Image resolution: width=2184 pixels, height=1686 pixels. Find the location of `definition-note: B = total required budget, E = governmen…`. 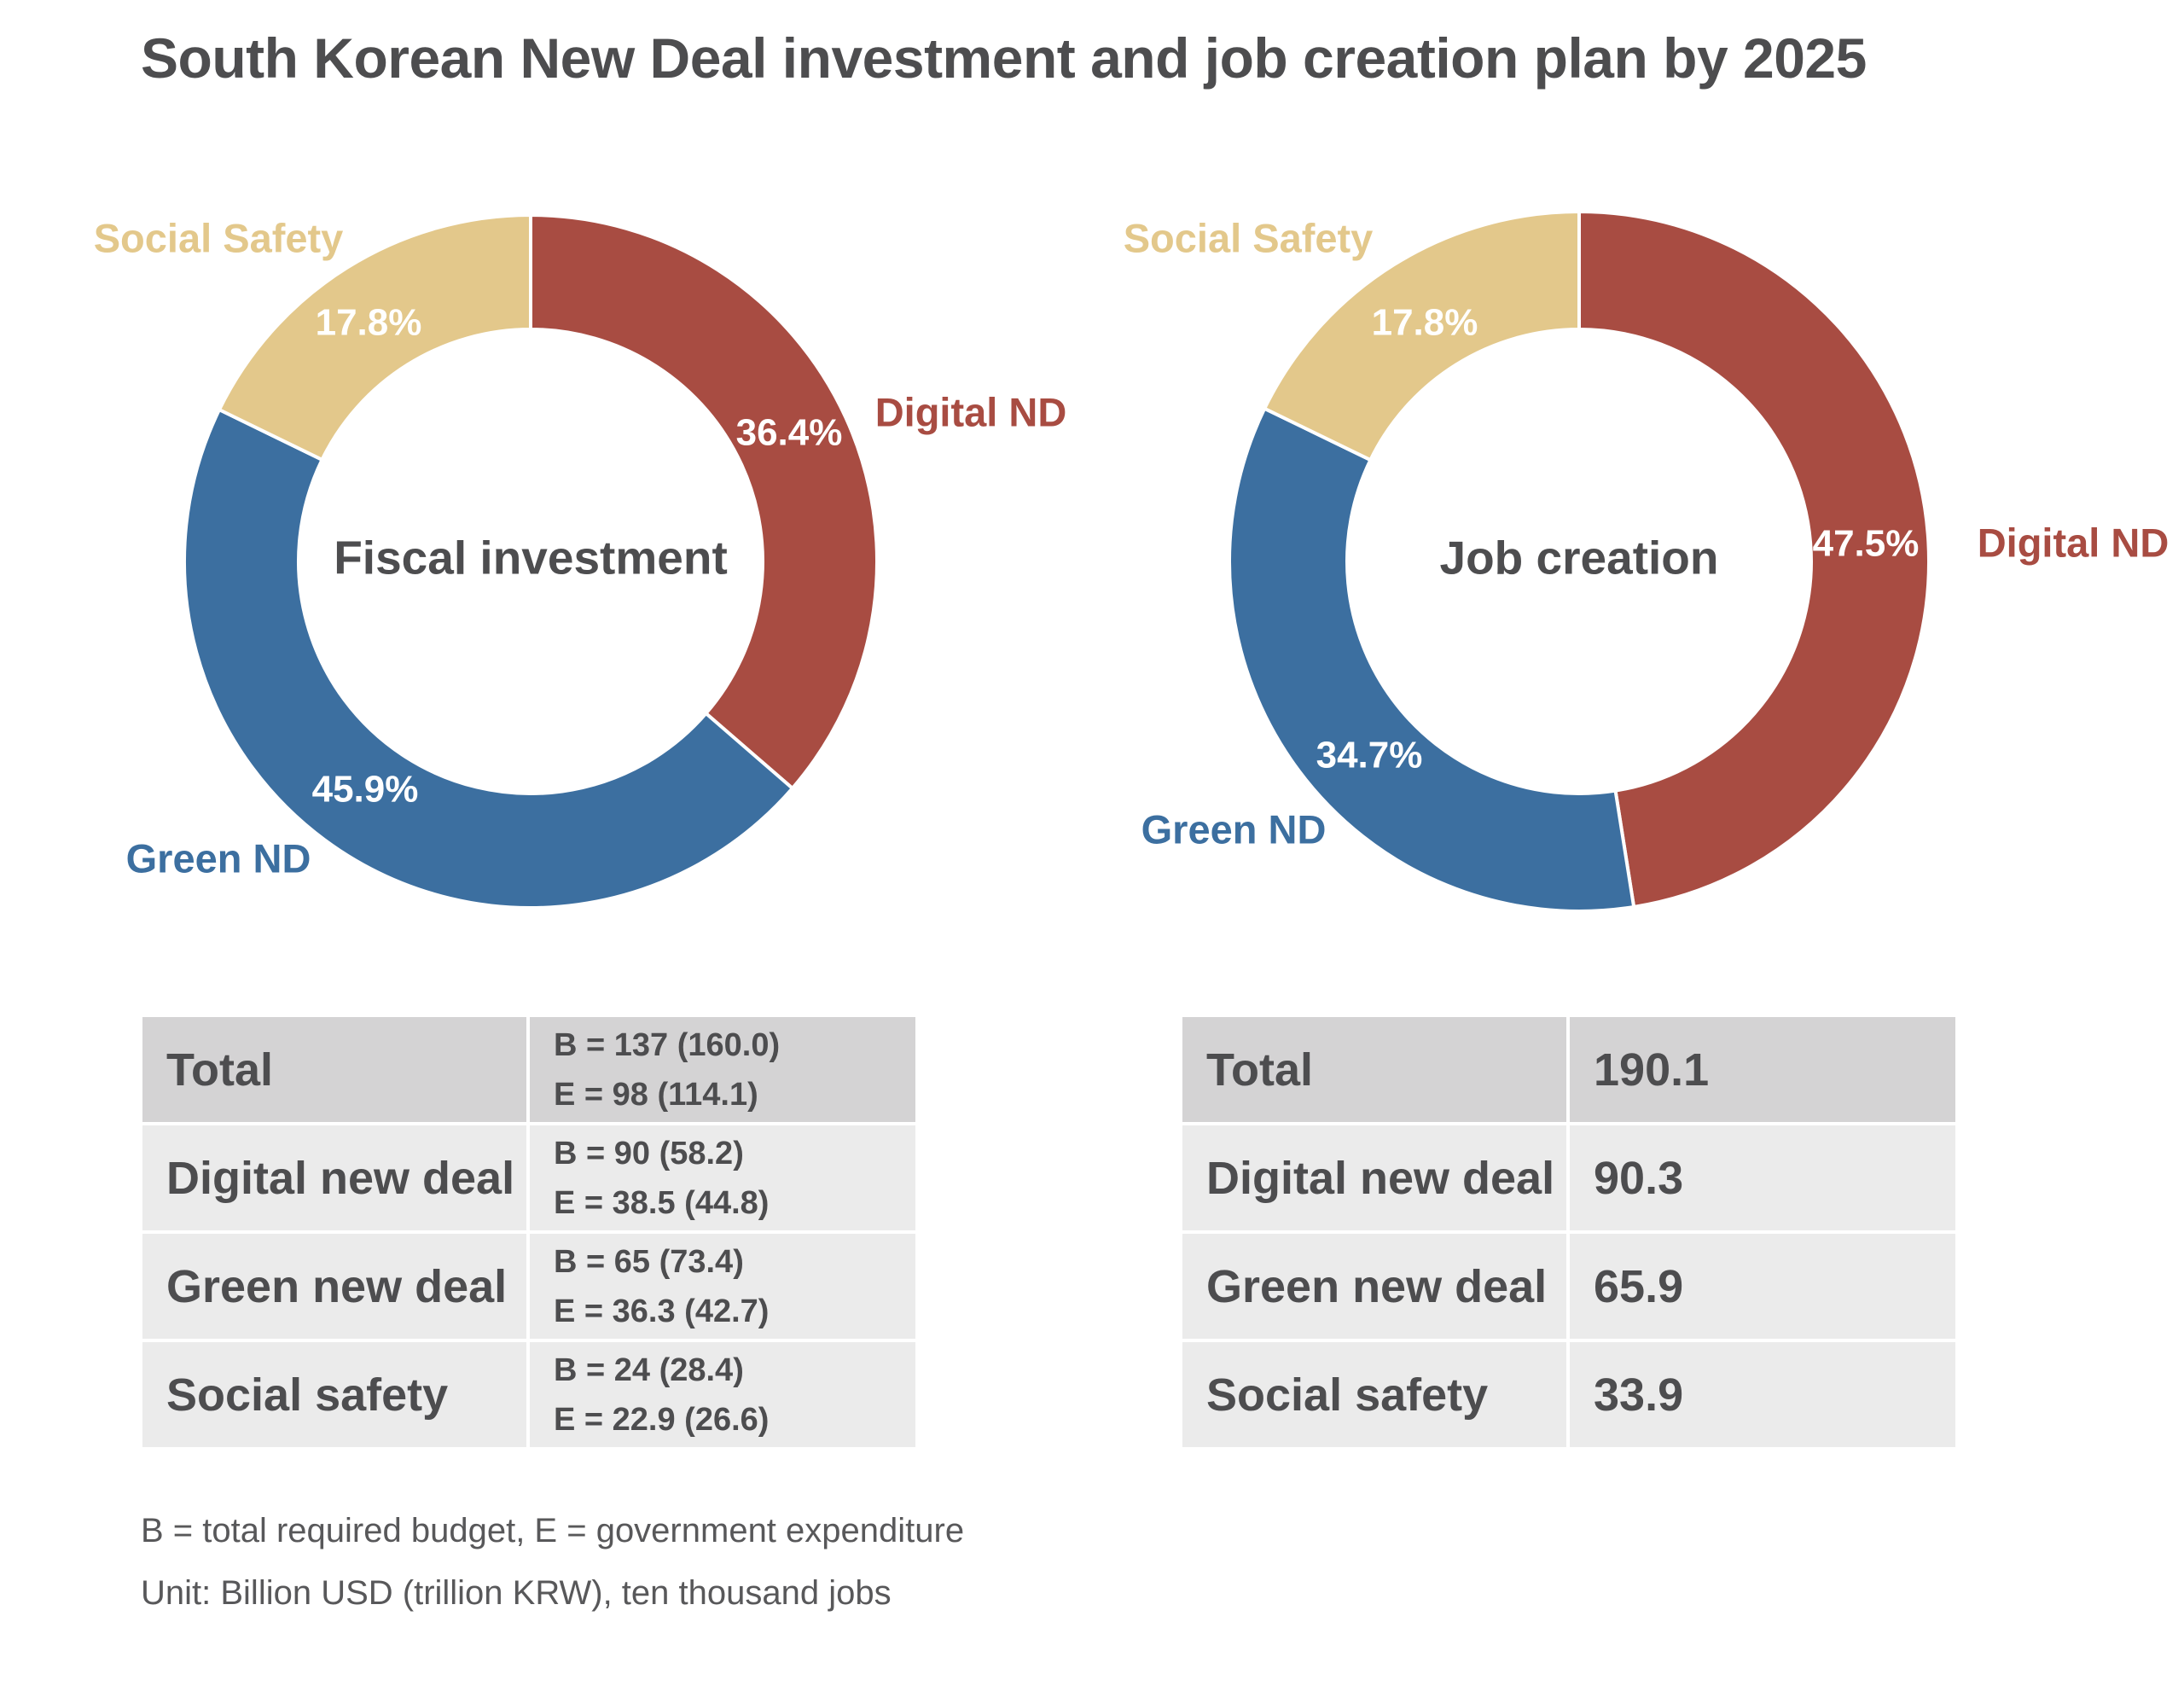

definition-note: B = total required budget, E = governmen… is located at coordinates (553, 1531).